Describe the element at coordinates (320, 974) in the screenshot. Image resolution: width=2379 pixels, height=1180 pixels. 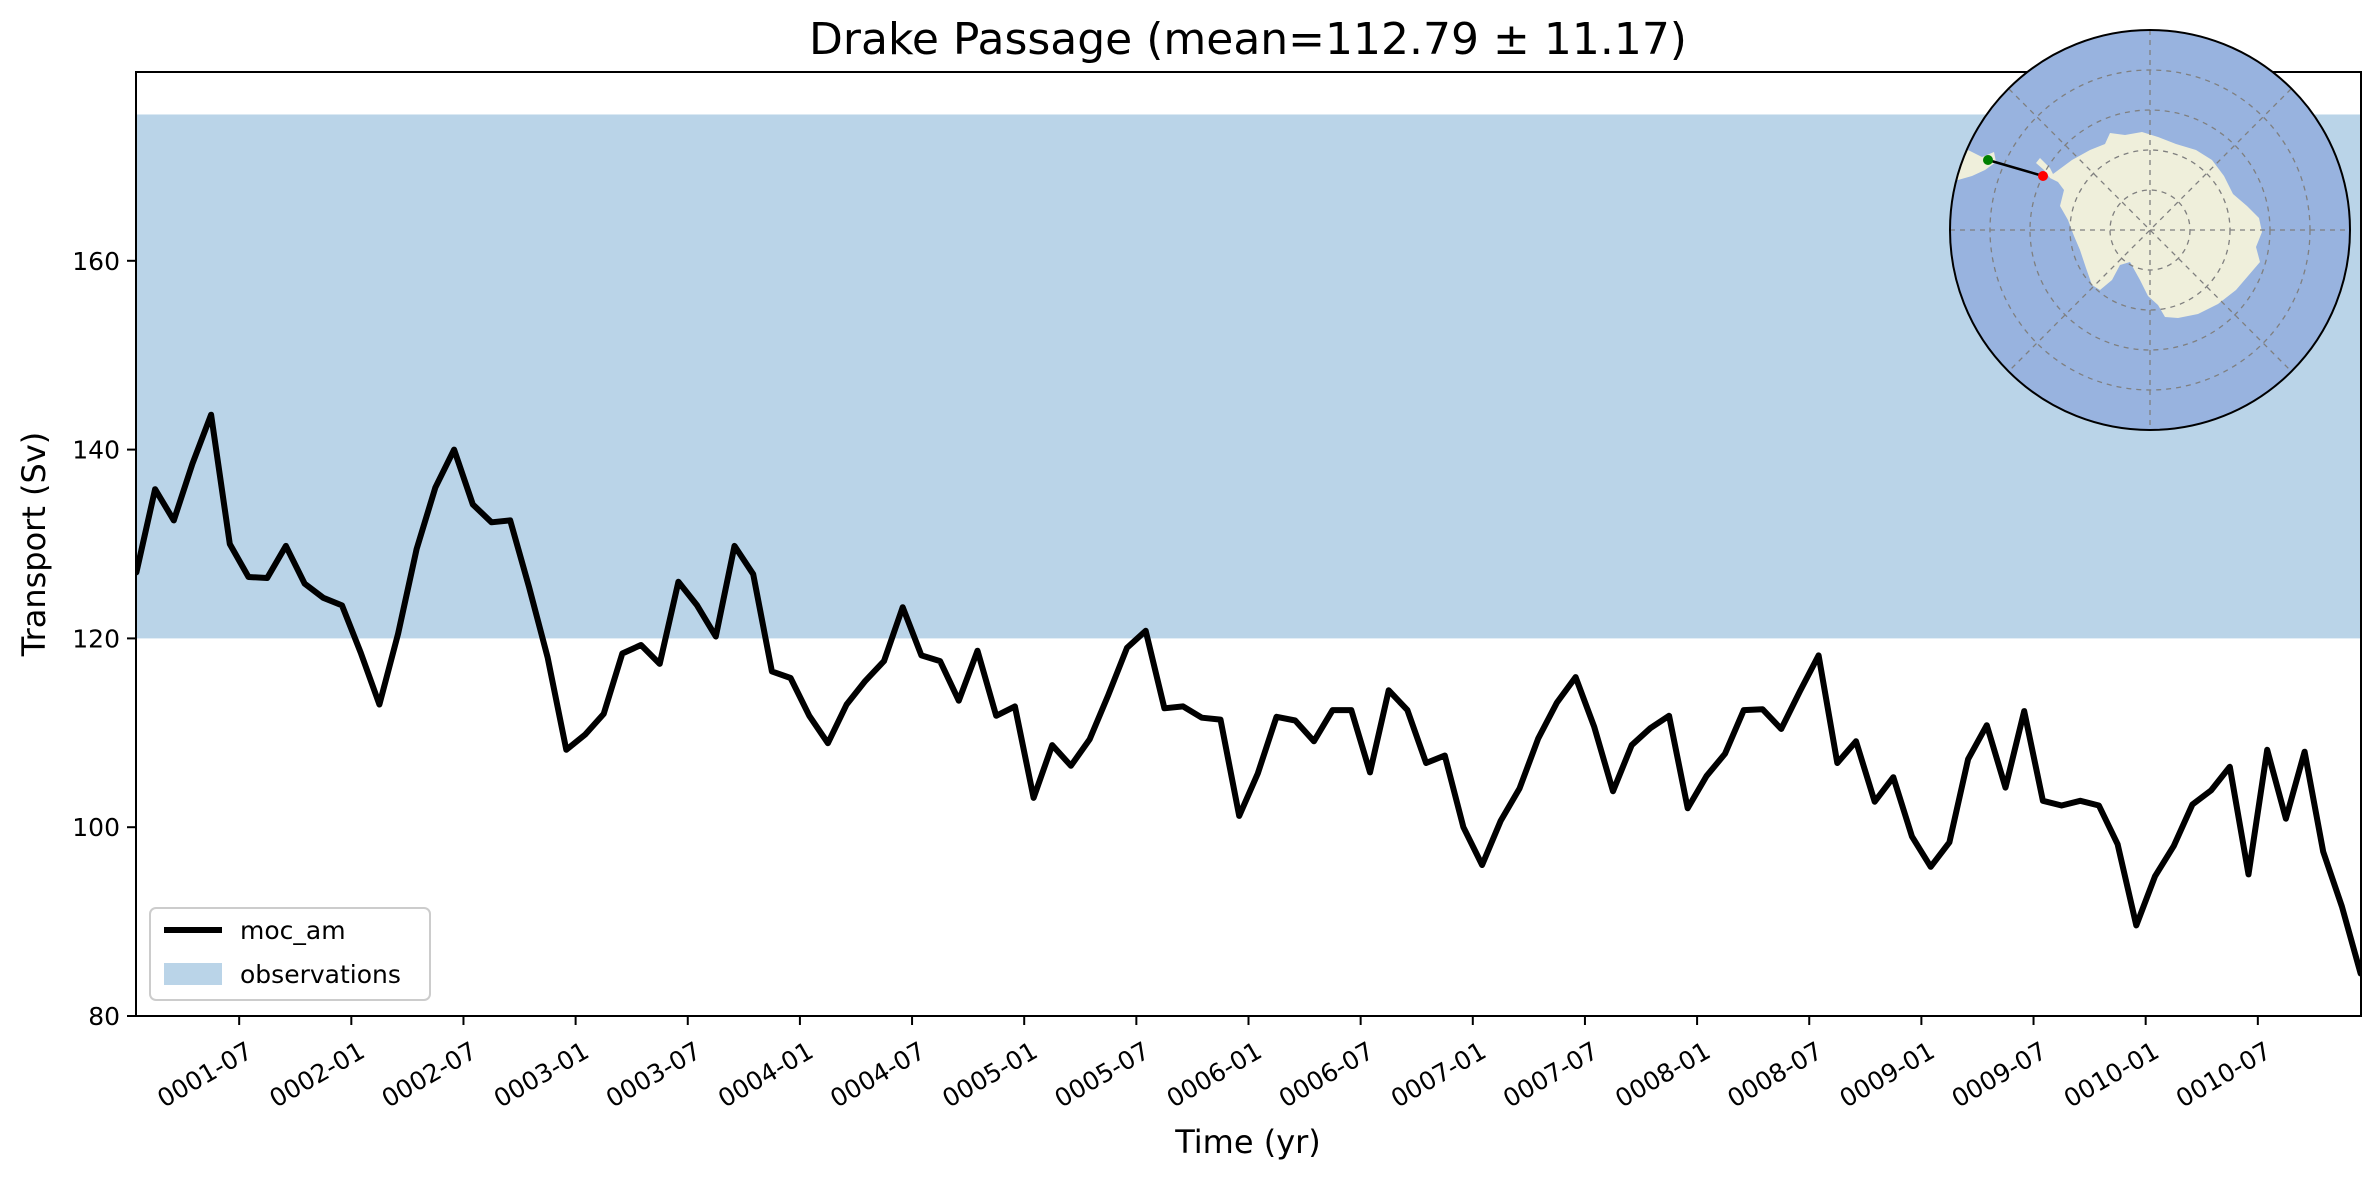
I see `legend-label-observations: observations` at that location.